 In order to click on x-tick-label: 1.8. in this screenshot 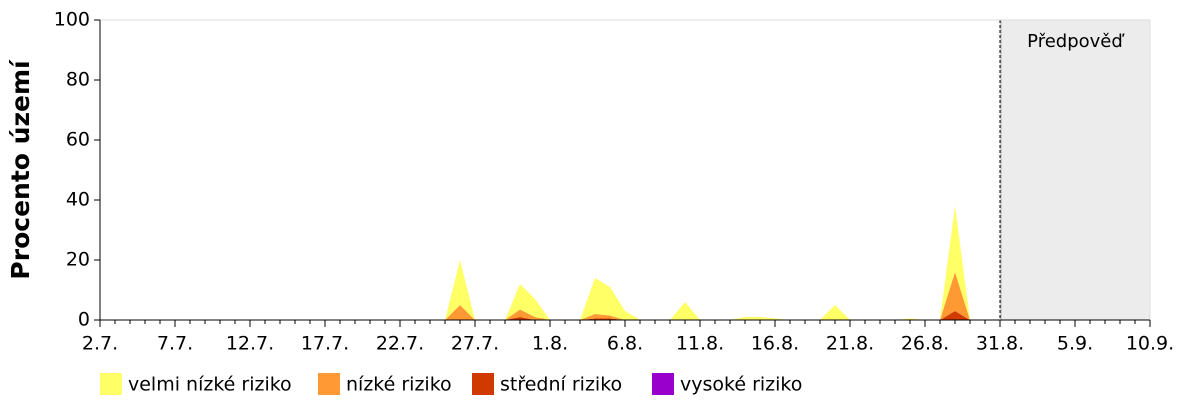, I will do `click(550, 344)`.